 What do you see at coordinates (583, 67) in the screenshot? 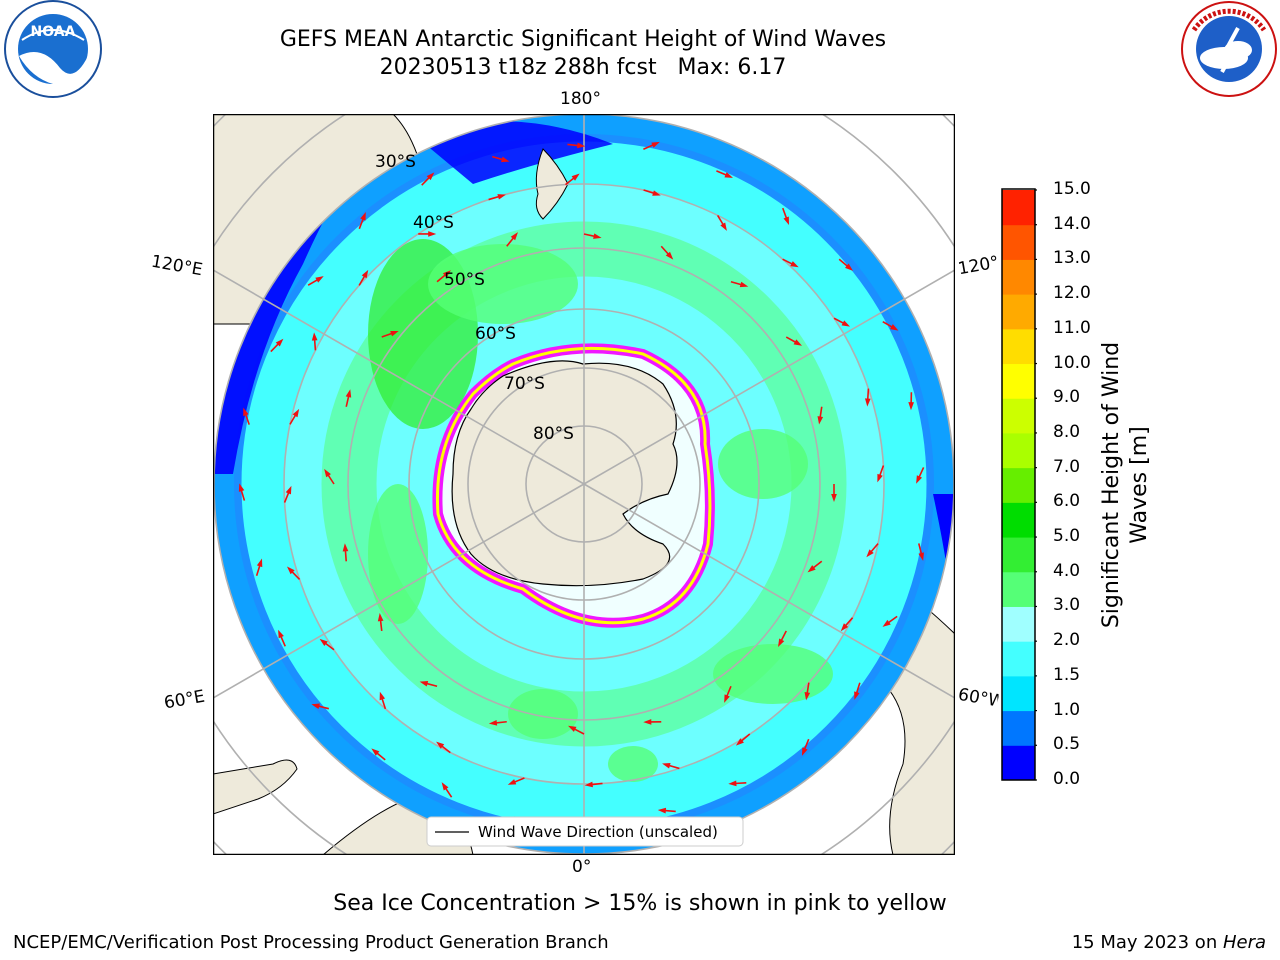
I see `chart-subtitle: 20230513 t18z 288h fcst Max: 6.17` at bounding box center [583, 67].